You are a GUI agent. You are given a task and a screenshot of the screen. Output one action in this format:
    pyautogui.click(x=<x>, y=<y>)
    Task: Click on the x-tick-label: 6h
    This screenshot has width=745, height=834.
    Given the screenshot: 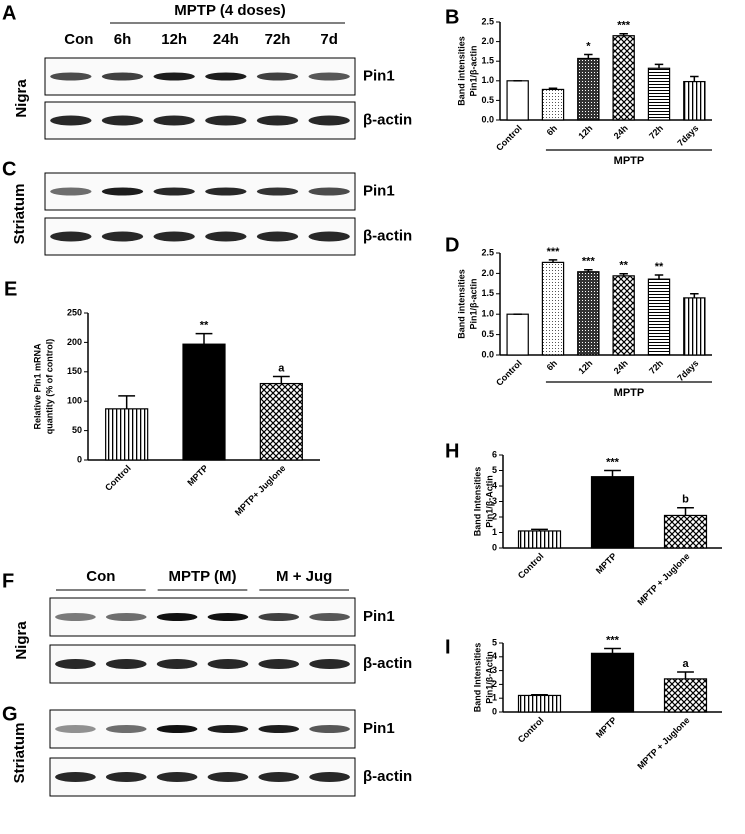 What is the action you would take?
    pyautogui.click(x=552, y=130)
    